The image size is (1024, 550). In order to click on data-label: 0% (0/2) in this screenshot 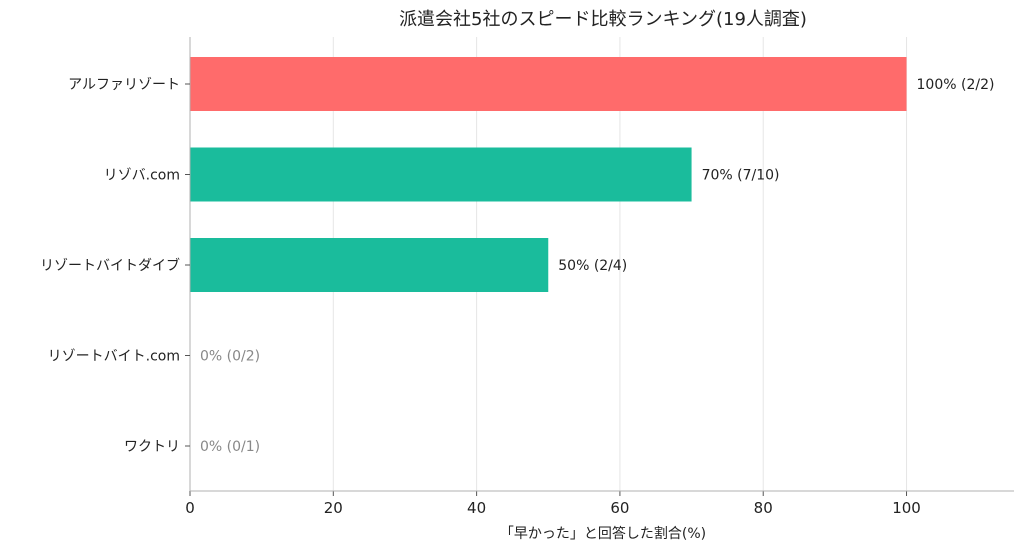, I will do `click(230, 357)`.